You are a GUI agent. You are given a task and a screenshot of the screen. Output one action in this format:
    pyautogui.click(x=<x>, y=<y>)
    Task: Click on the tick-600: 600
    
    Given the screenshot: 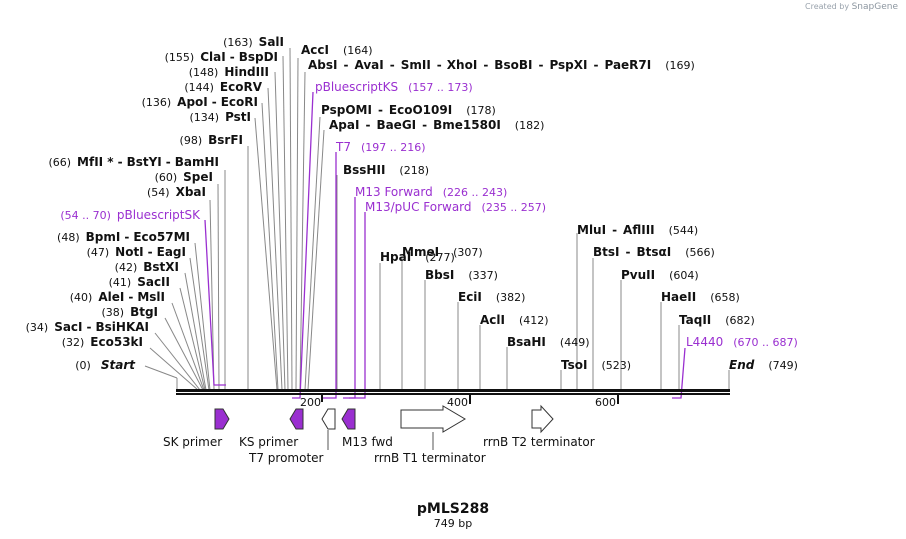 What is the action you would take?
    pyautogui.click(x=605, y=402)
    